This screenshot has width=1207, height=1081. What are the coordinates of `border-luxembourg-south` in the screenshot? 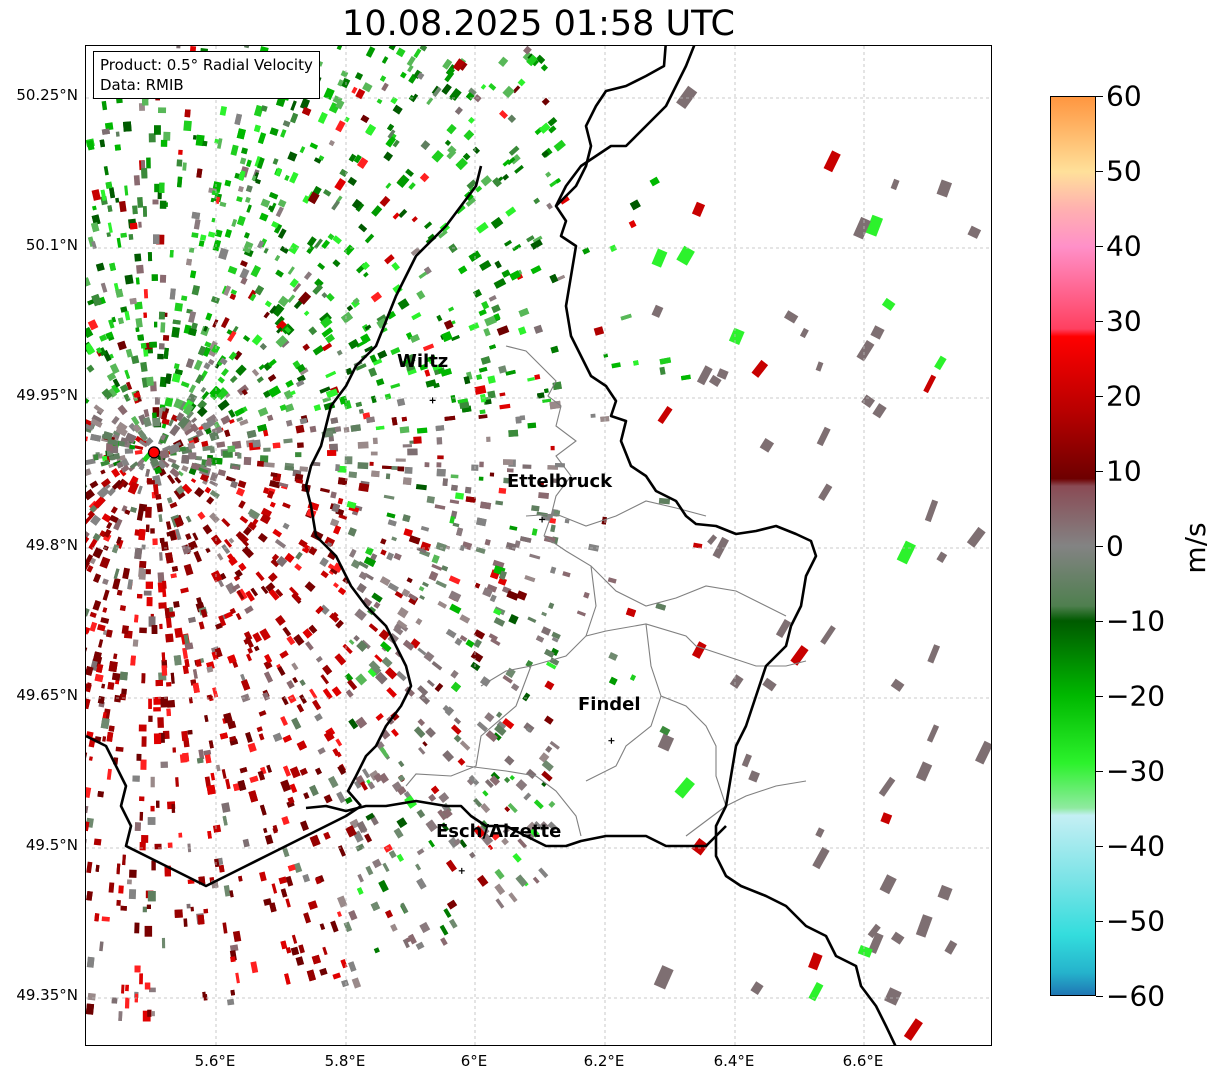 It's located at (516, 823).